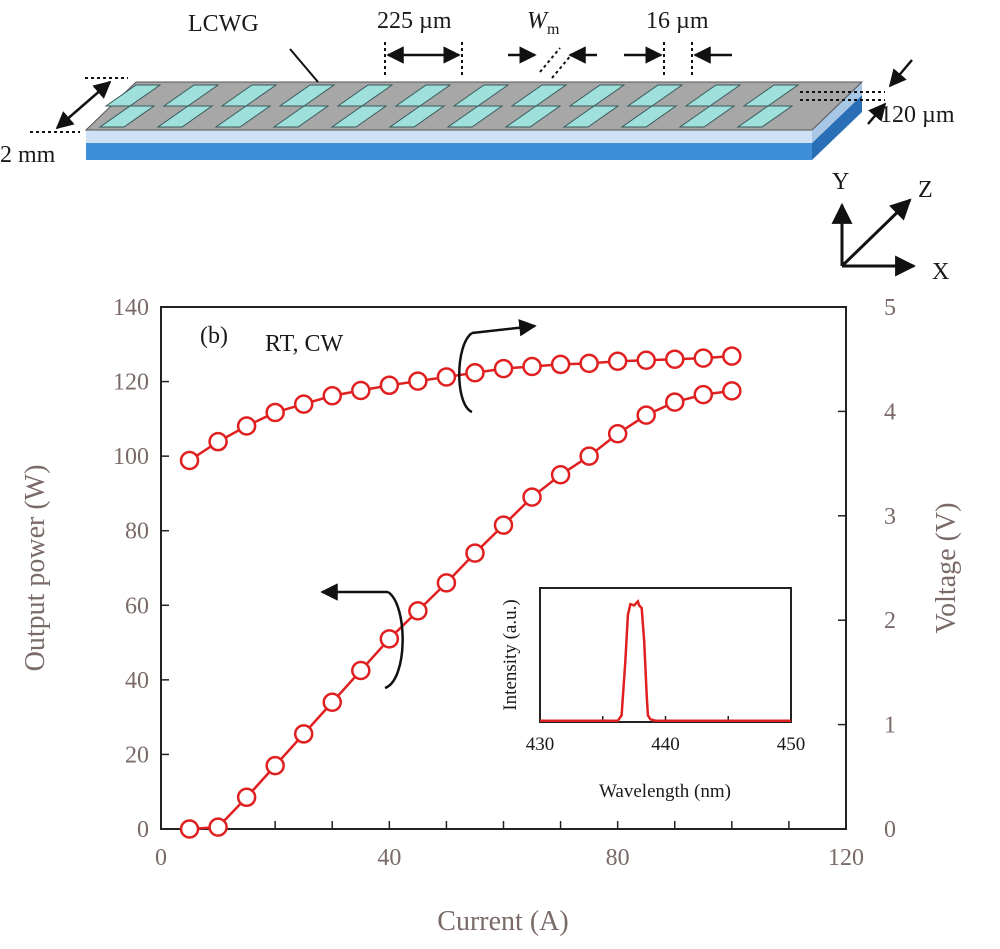  Describe the element at coordinates (137, 681) in the screenshot. I see `y-tick-label: 40` at that location.